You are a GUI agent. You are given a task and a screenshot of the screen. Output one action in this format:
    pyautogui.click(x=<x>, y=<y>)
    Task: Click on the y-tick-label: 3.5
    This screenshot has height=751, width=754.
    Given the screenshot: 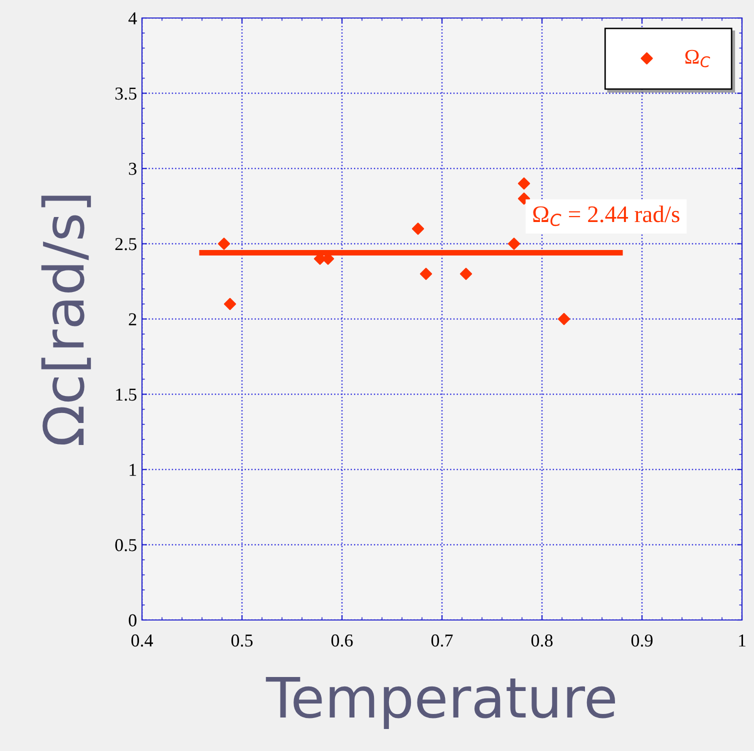 What is the action you would take?
    pyautogui.click(x=125, y=94)
    